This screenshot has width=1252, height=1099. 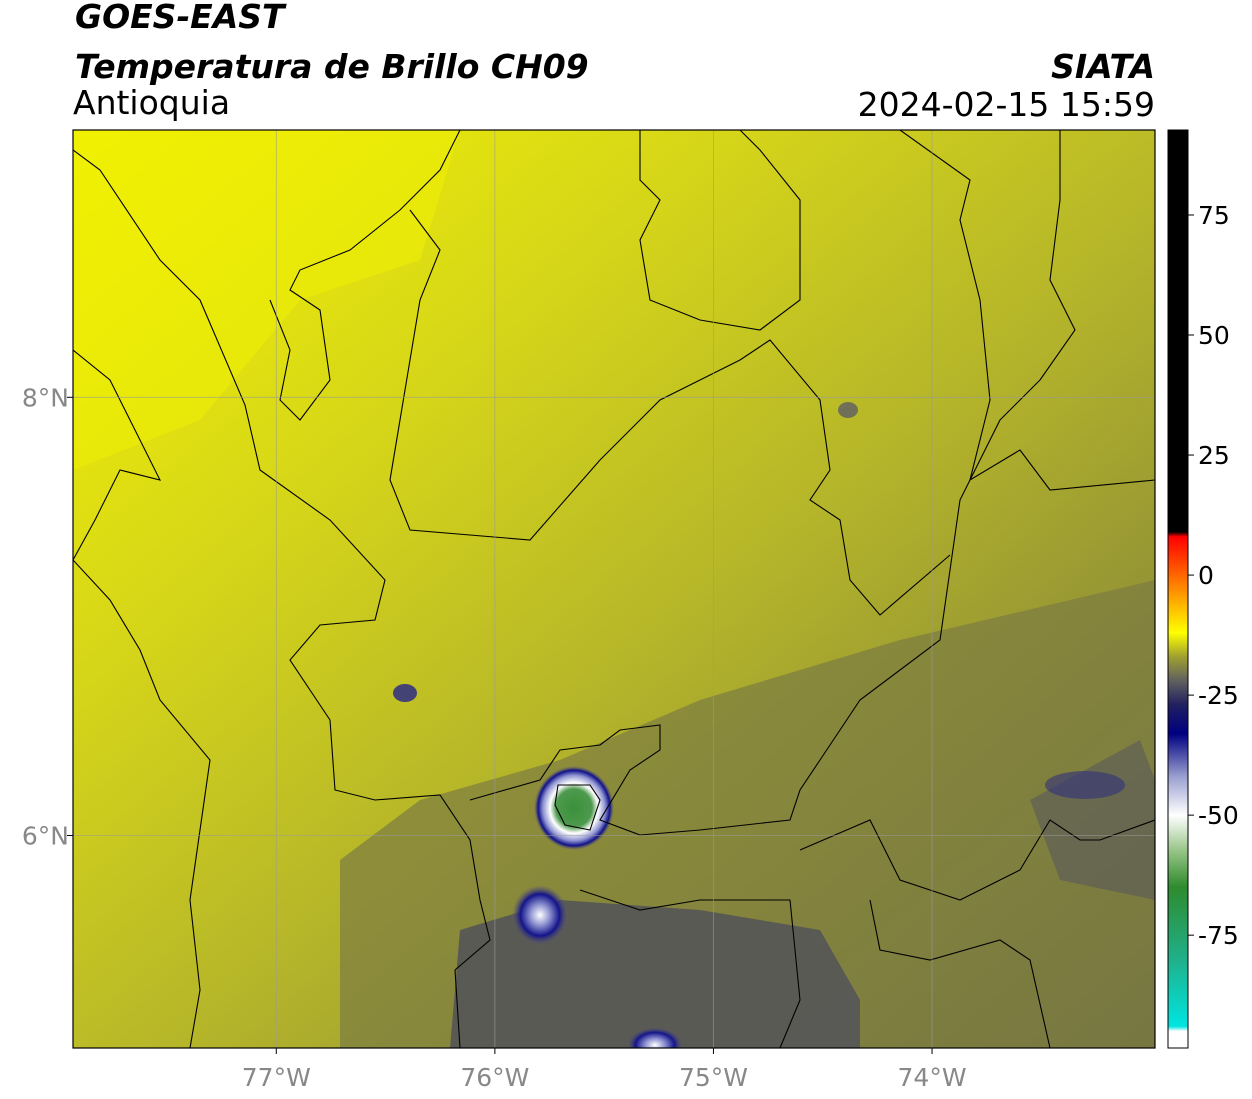 What do you see at coordinates (1218, 695) in the screenshot?
I see `colorbar-tick-label: -25` at bounding box center [1218, 695].